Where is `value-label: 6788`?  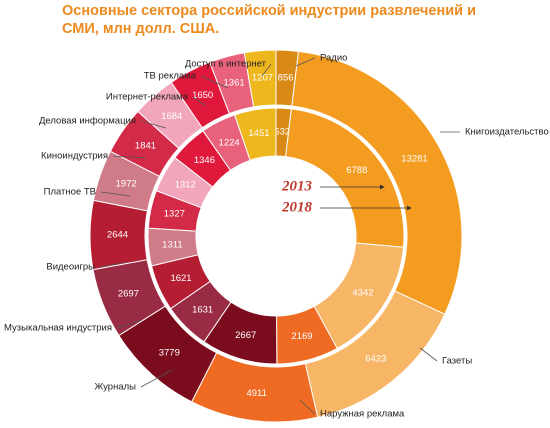
value-label: 6788 is located at coordinates (356, 170).